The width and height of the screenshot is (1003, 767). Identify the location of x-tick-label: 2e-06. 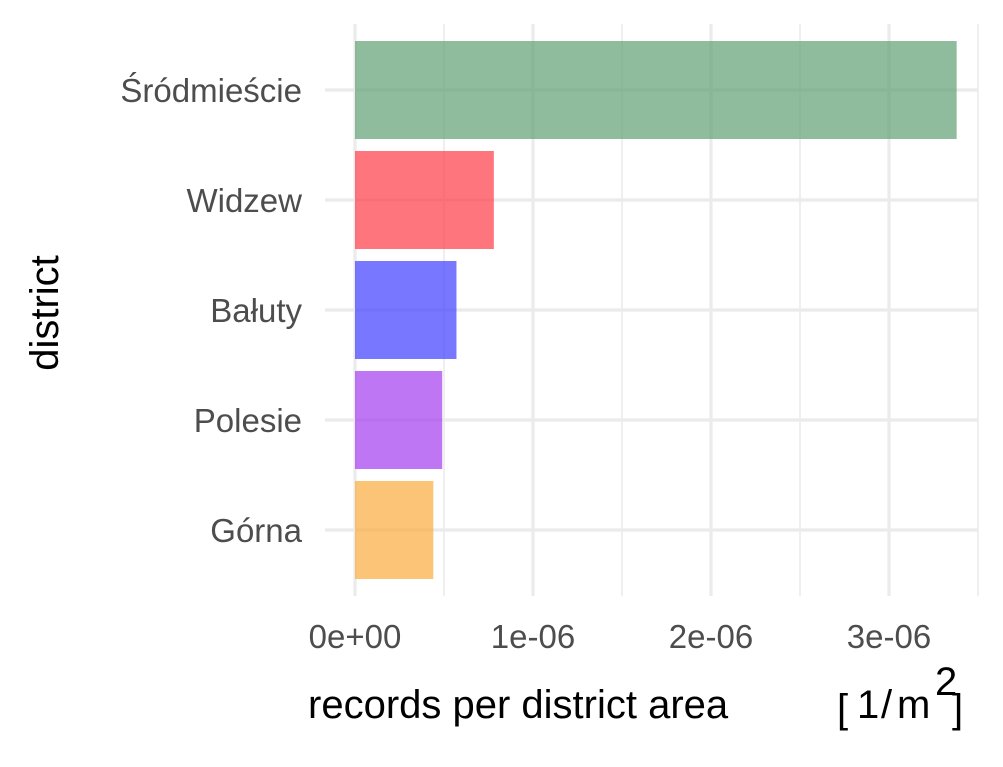
(711, 636).